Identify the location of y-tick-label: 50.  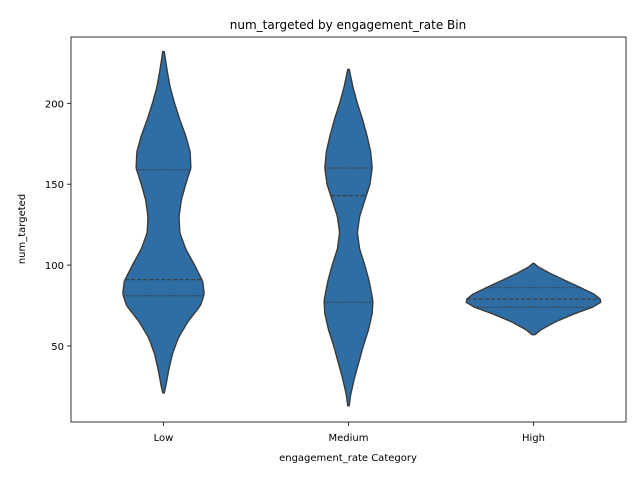
(57, 347).